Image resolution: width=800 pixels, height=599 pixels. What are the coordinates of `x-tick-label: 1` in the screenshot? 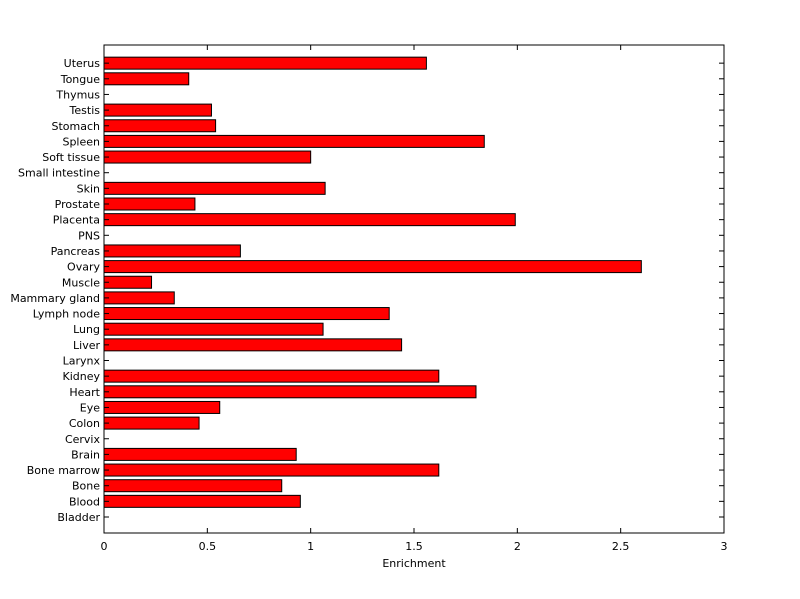 It's located at (310, 546).